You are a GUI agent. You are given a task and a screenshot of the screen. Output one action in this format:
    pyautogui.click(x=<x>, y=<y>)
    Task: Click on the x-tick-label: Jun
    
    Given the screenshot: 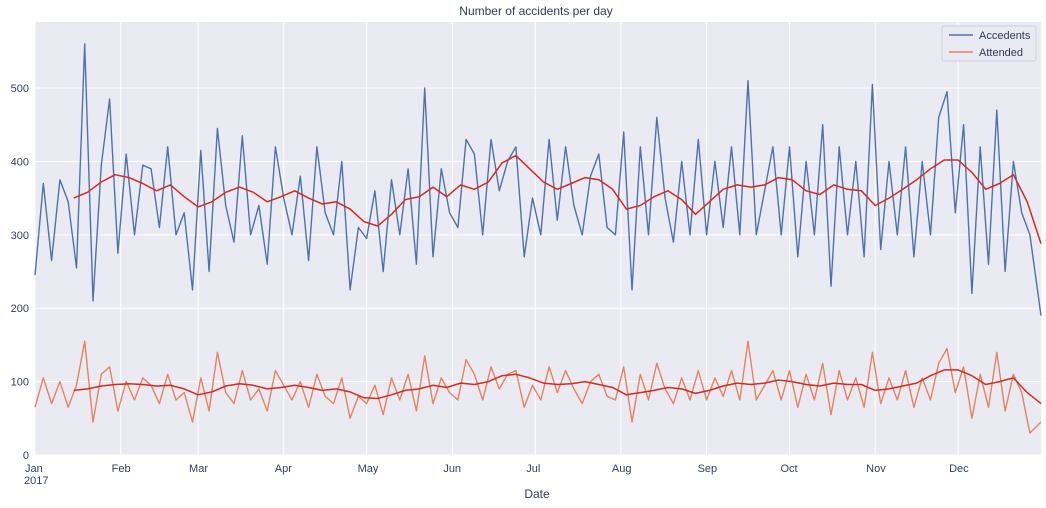 What is the action you would take?
    pyautogui.click(x=452, y=469)
    